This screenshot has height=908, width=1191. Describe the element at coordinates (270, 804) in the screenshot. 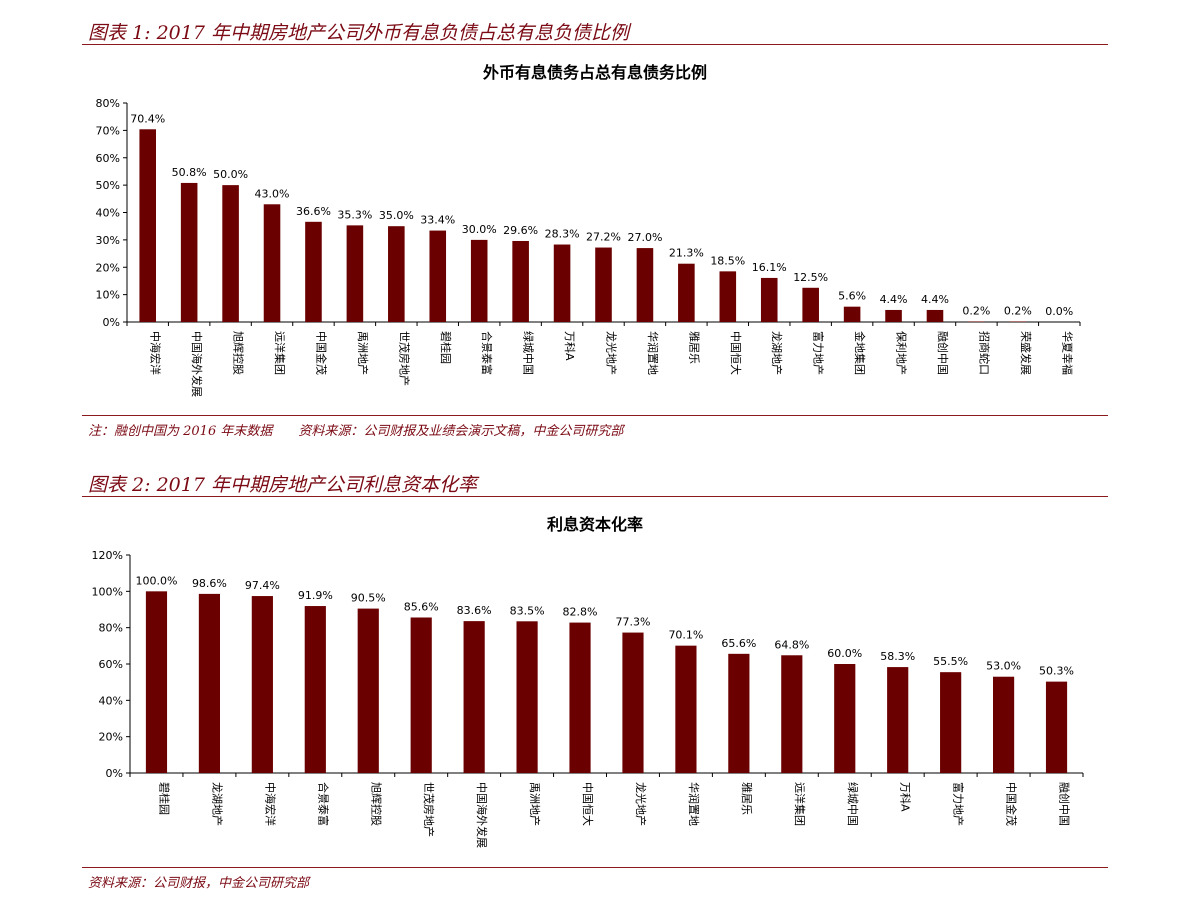

I see `chart-2-category-label: 中海宏洋` at that location.